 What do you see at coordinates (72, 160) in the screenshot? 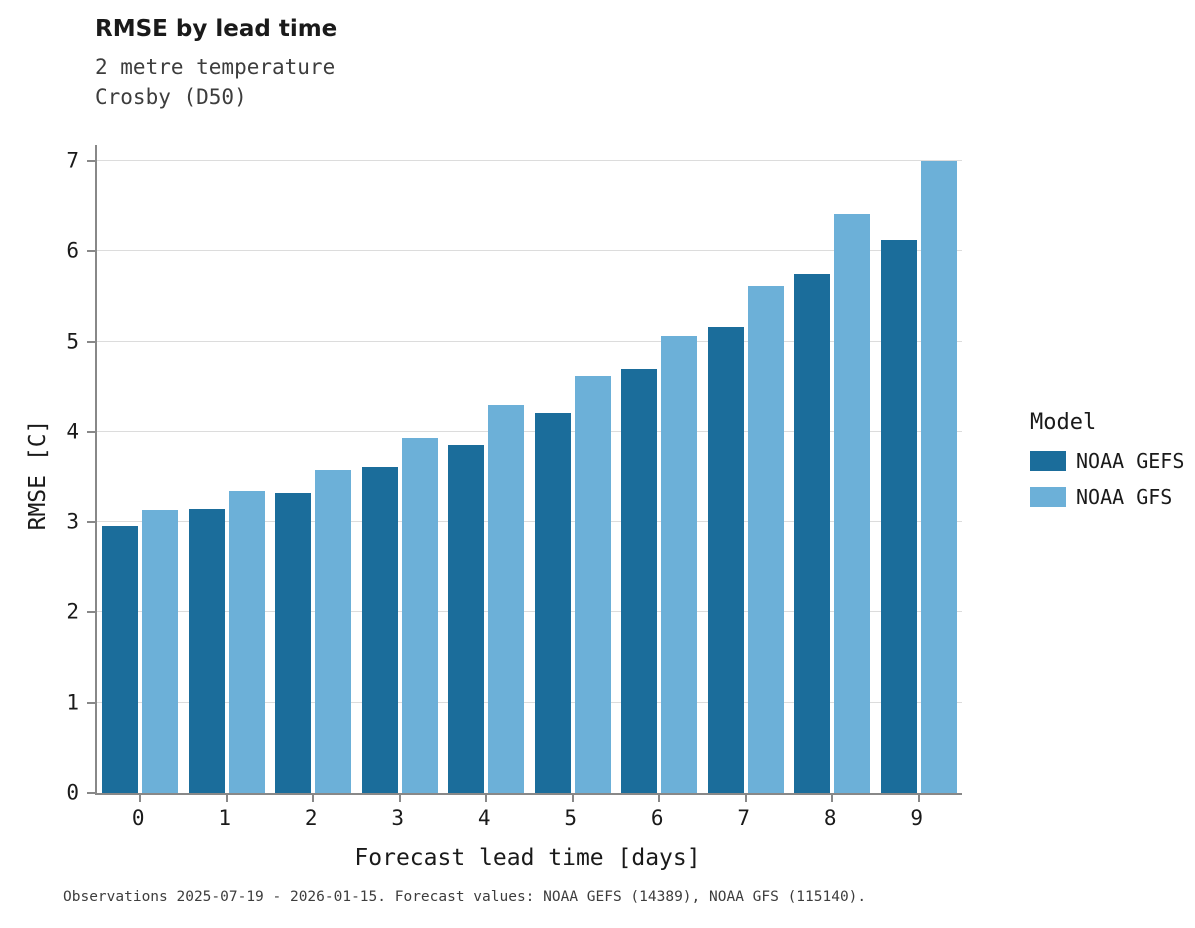
I see `y-tick-label-7: 7` at bounding box center [72, 160].